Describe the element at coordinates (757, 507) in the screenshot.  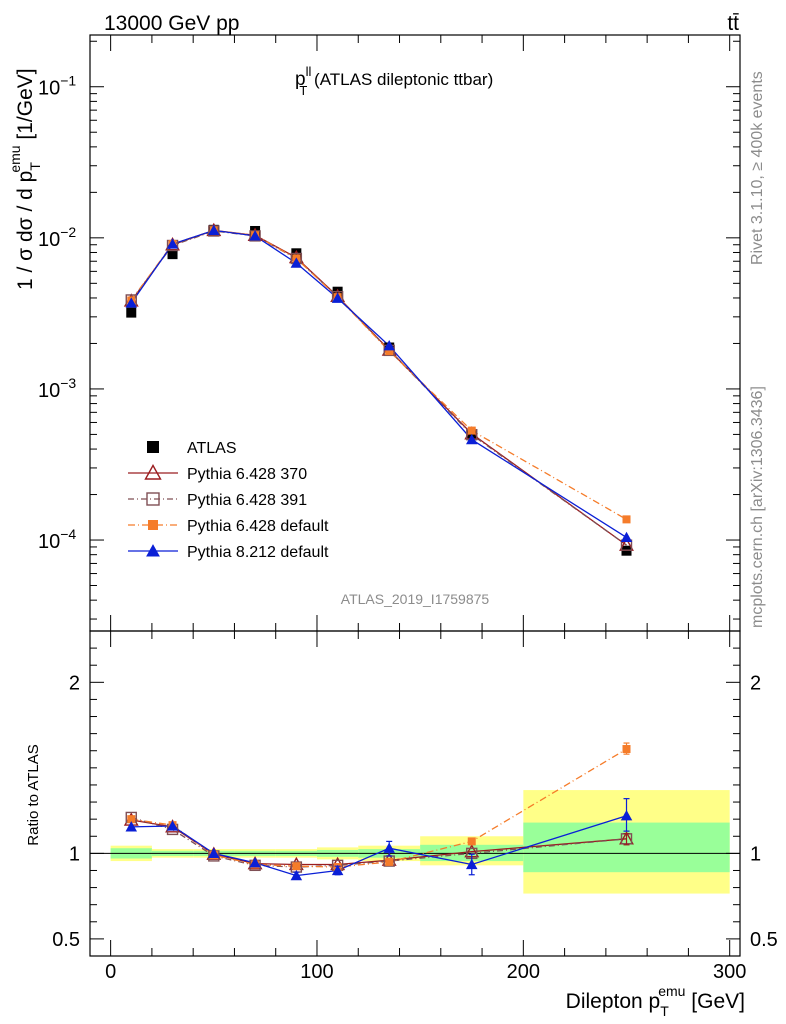
I see `mcplots-label: mcplots.cern.ch [arXiv:1306.3436]` at that location.